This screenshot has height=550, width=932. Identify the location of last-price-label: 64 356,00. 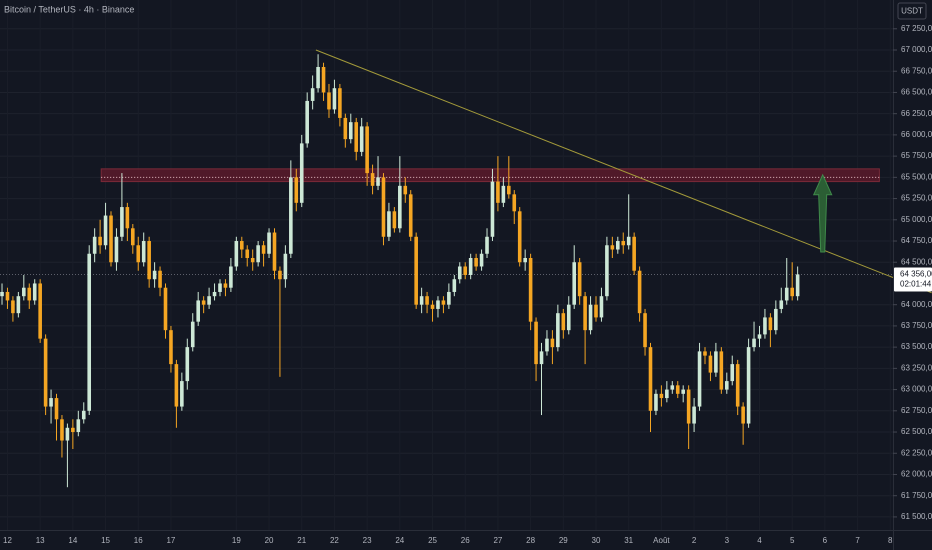
(916, 274).